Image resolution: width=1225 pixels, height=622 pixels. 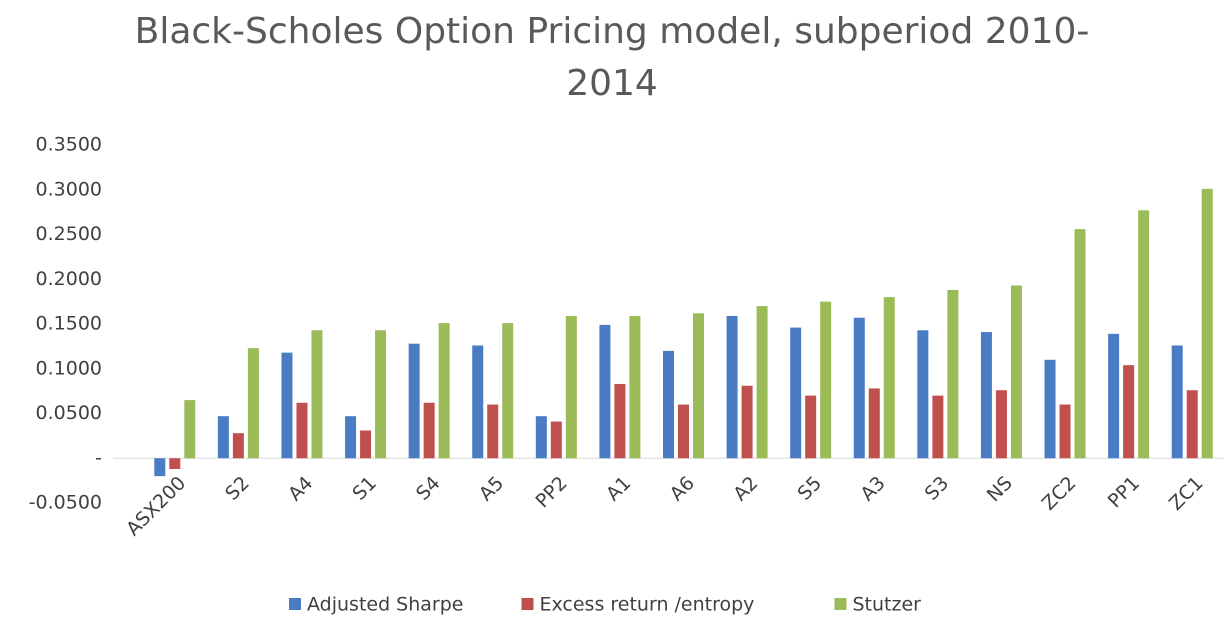 What do you see at coordinates (69, 234) in the screenshot?
I see `y-tick-label: 0.2500` at bounding box center [69, 234].